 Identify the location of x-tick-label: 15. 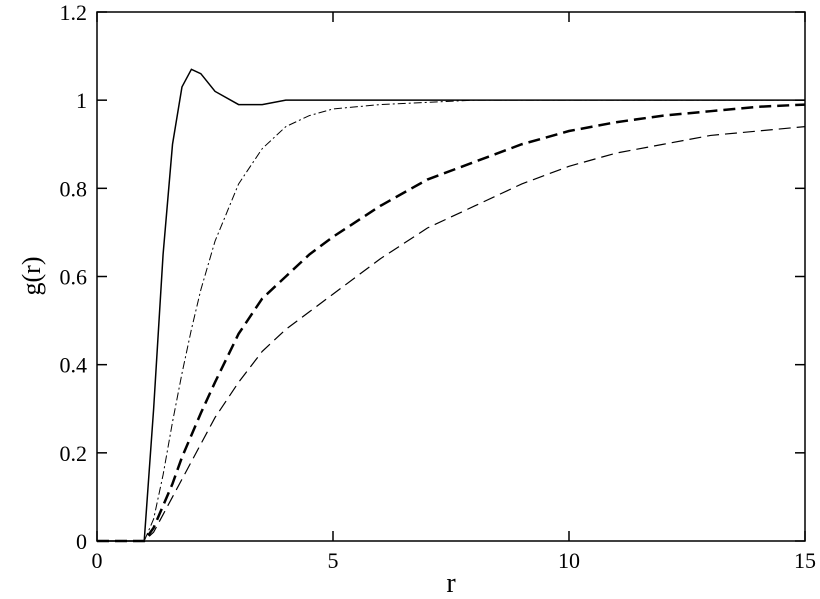
(805, 560).